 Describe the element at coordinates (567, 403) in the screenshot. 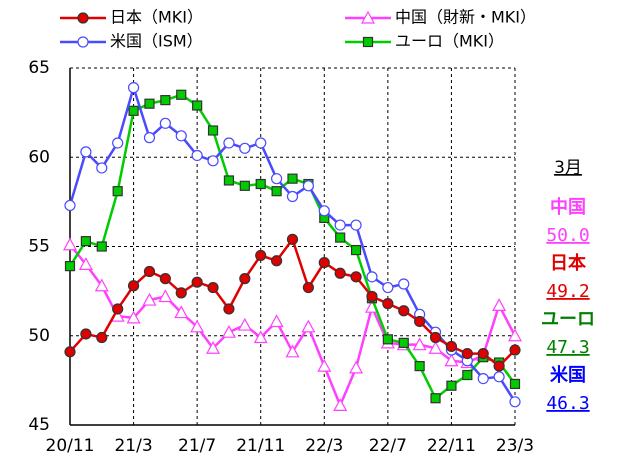

I see `latest-value: 46.3` at that location.